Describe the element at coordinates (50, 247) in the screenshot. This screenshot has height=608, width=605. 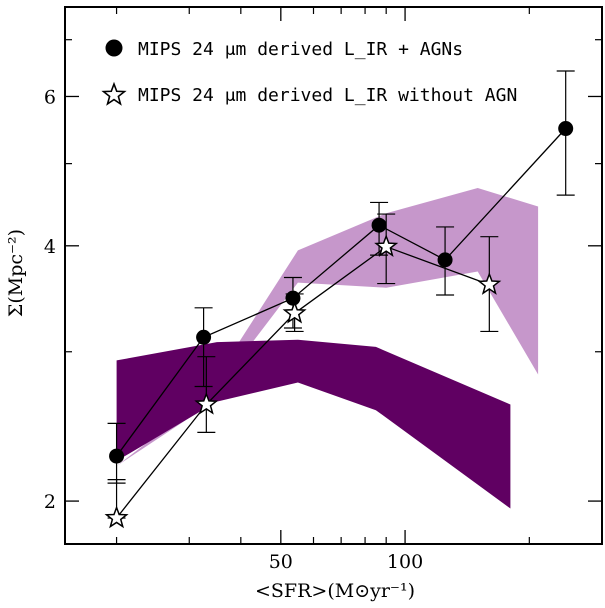
I see `y-tick-label: 4` at that location.